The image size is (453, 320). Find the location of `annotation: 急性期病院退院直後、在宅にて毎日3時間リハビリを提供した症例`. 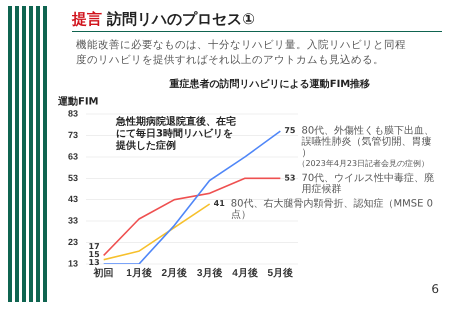

annotation: 急性期病院退院直後、在宅にて毎日3時間リハビリを提供した症例 is located at coordinates (175, 134).